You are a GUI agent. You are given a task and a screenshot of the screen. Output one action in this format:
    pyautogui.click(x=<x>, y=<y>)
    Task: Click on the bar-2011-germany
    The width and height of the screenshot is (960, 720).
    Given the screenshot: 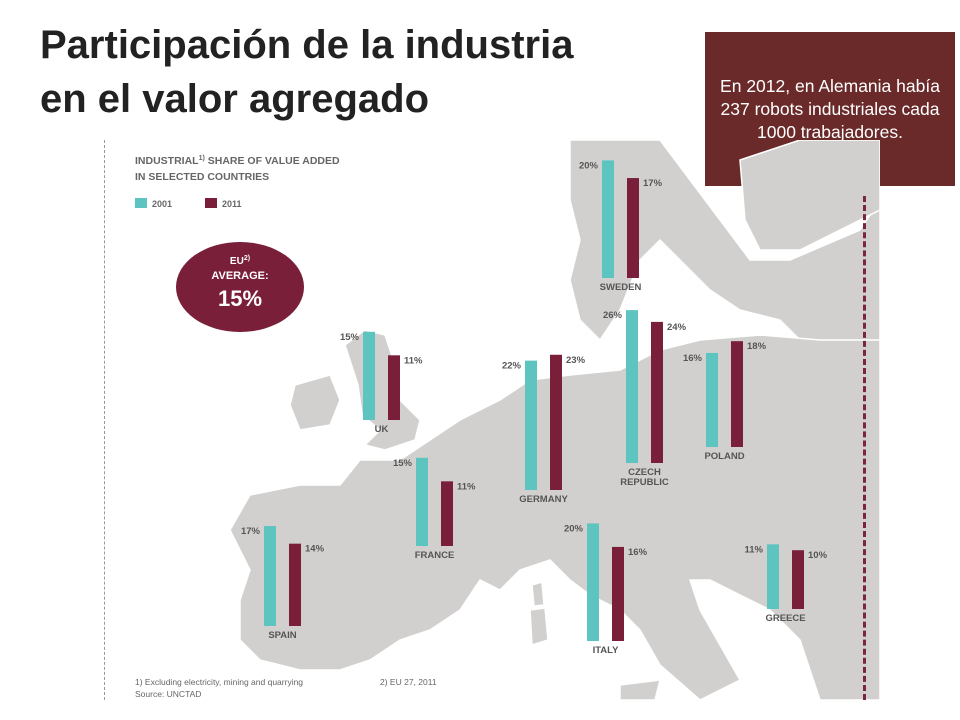 What is the action you would take?
    pyautogui.click(x=556, y=422)
    